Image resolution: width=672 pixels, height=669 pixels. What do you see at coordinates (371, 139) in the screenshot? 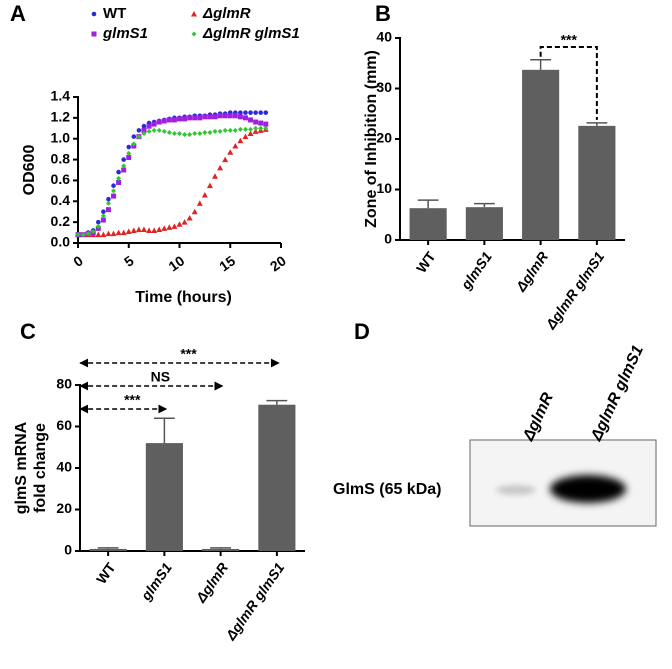
I see `y-axis-label: Zone of Inhibition (mm)` at bounding box center [371, 139].